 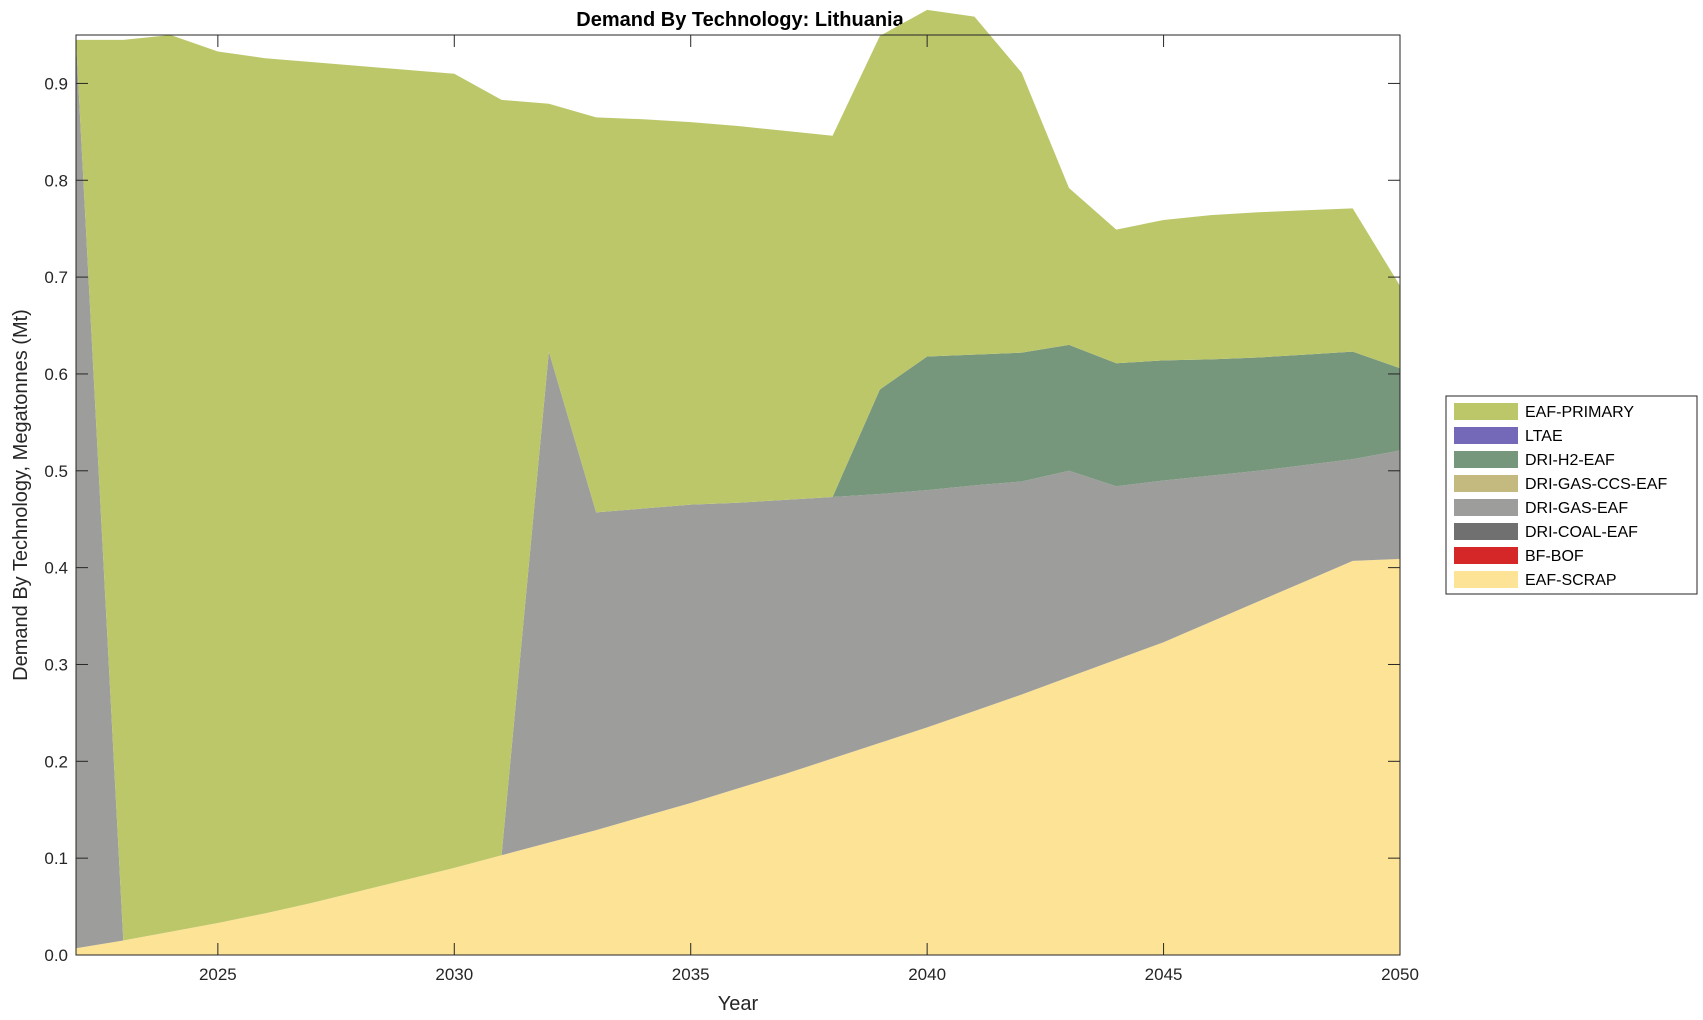 What do you see at coordinates (56, 858) in the screenshot?
I see `y-tick-label: 0.1` at bounding box center [56, 858].